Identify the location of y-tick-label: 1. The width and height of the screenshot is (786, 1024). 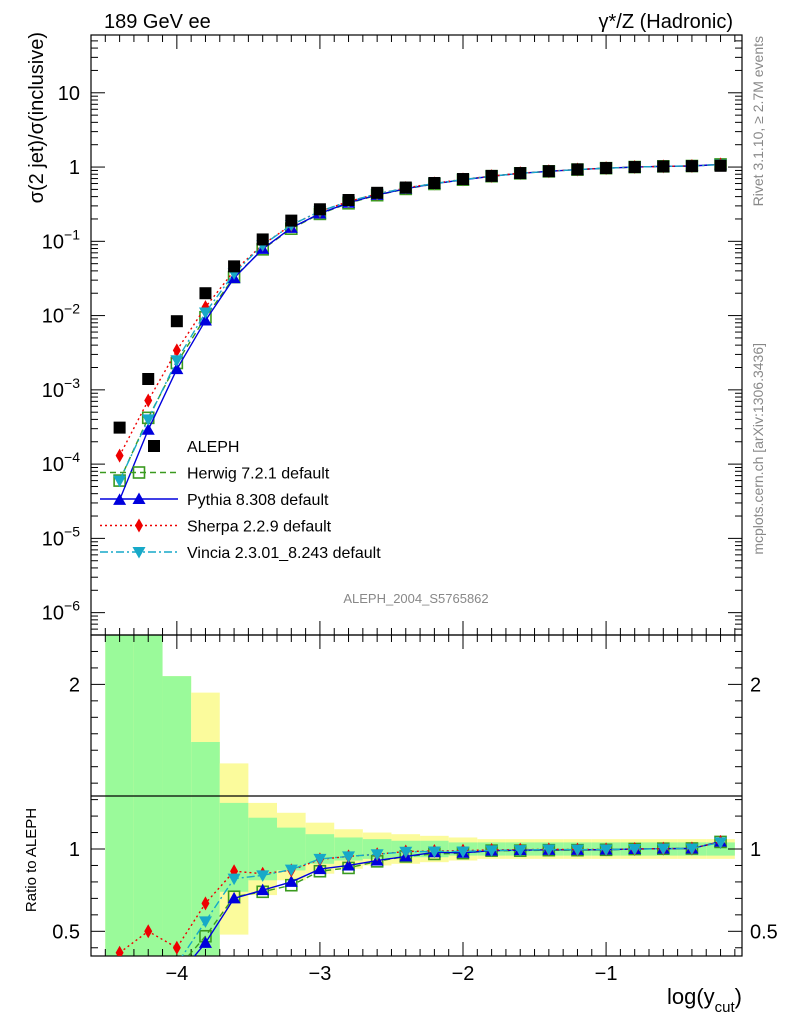
(74, 168).